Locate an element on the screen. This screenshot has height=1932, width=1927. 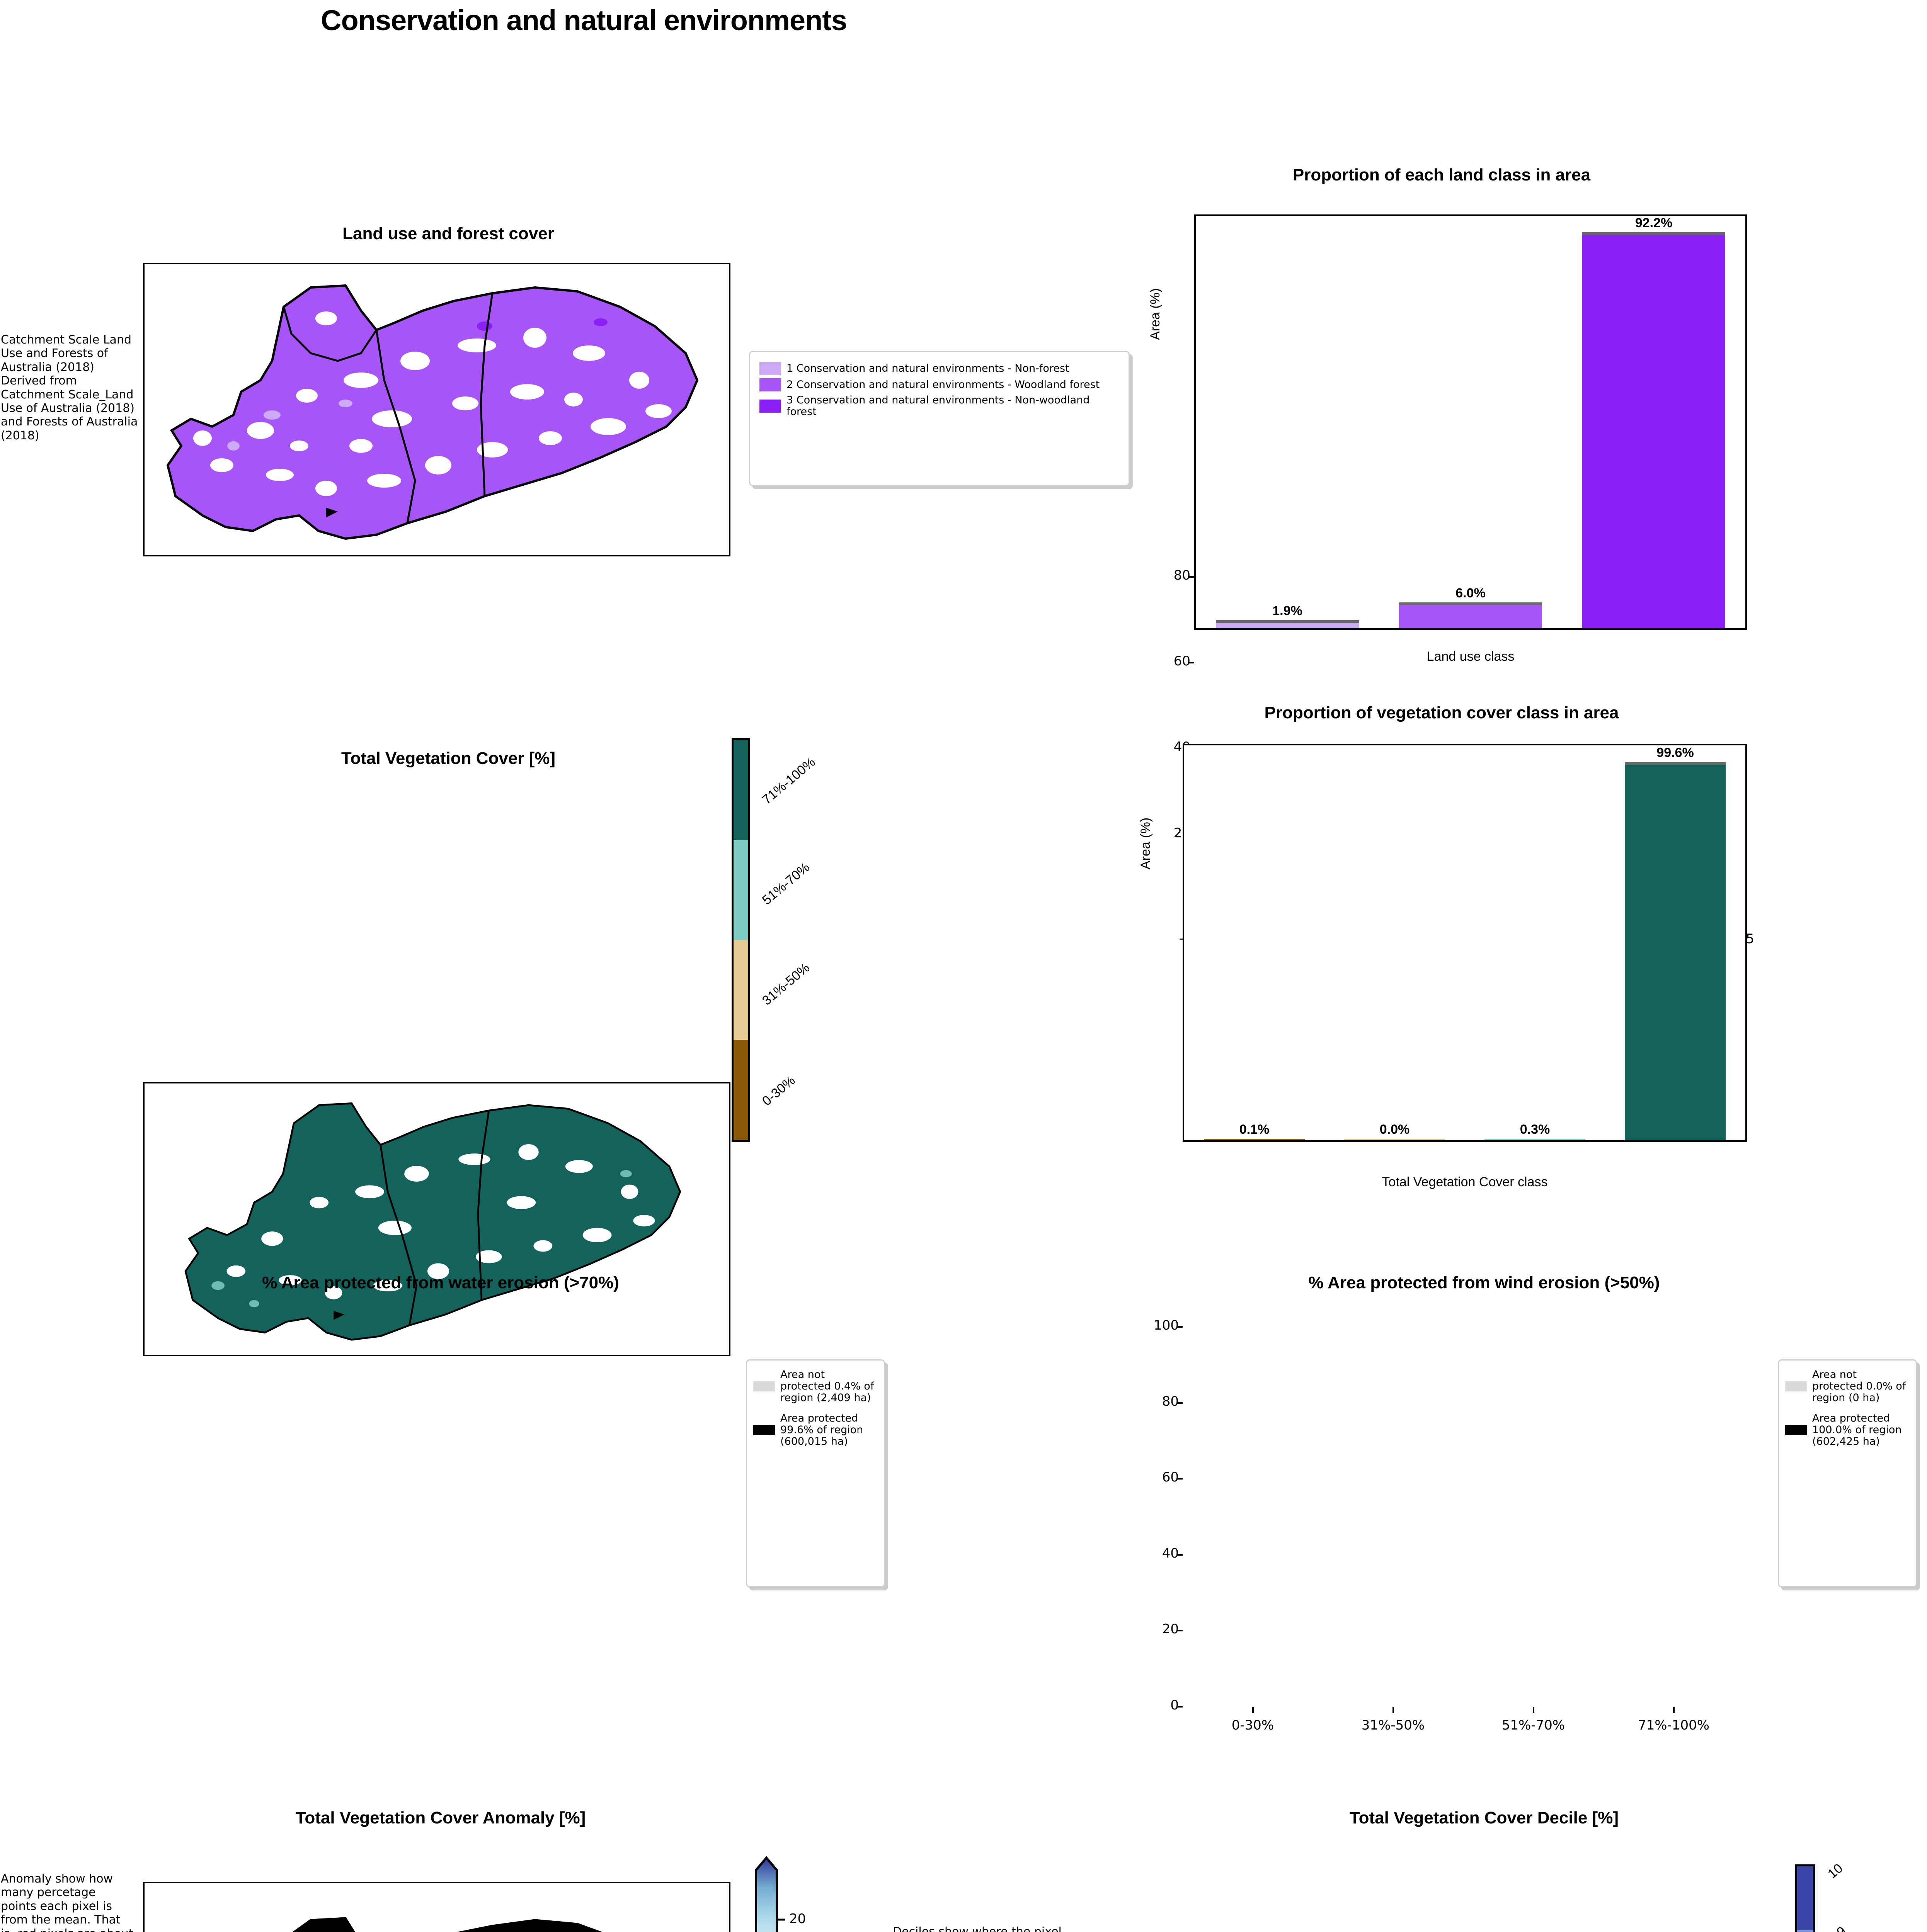
x-tick-label: 71%-100% is located at coordinates (1674, 1726).